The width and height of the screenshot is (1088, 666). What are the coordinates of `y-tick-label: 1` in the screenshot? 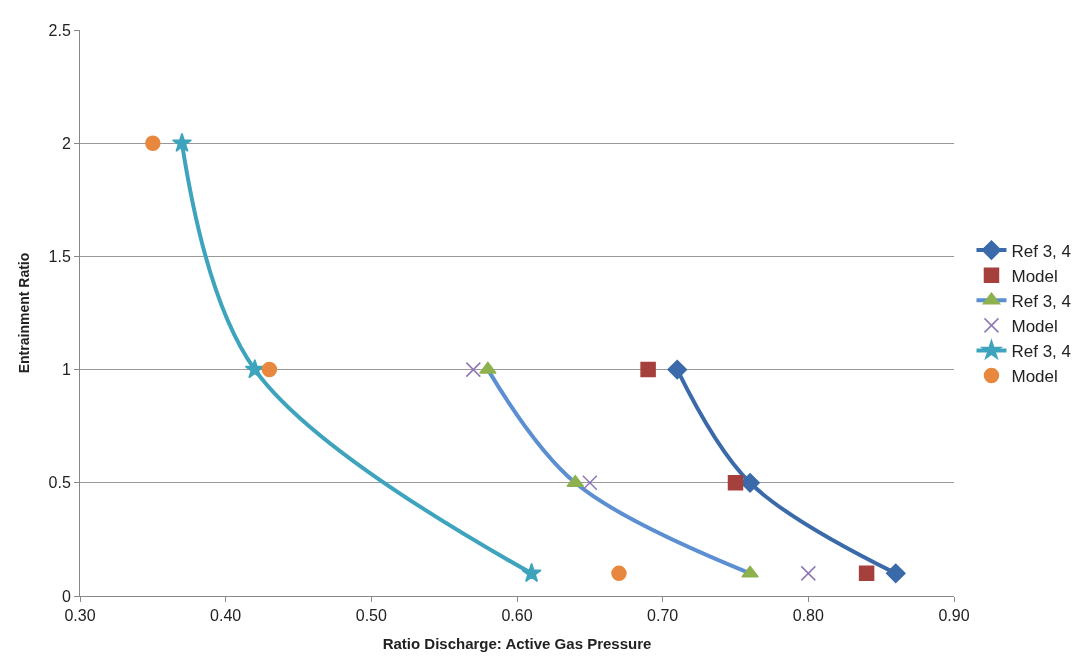 It's located at (66, 370).